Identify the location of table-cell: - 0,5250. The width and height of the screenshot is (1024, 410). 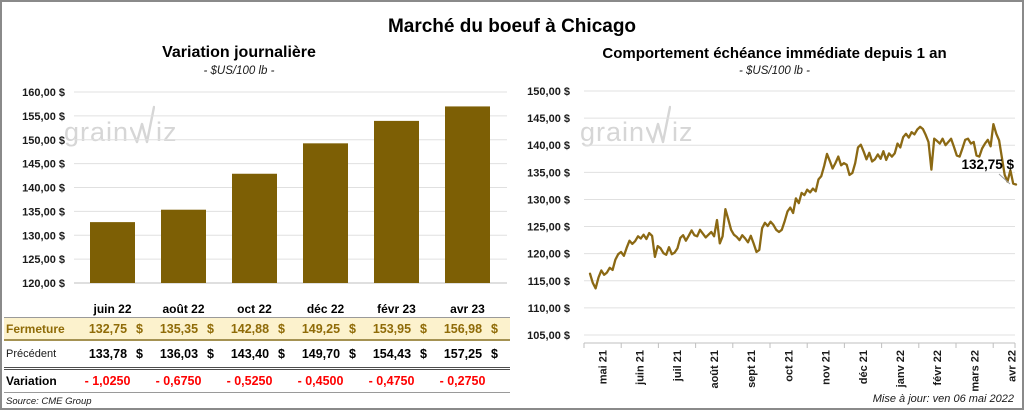
(249, 381).